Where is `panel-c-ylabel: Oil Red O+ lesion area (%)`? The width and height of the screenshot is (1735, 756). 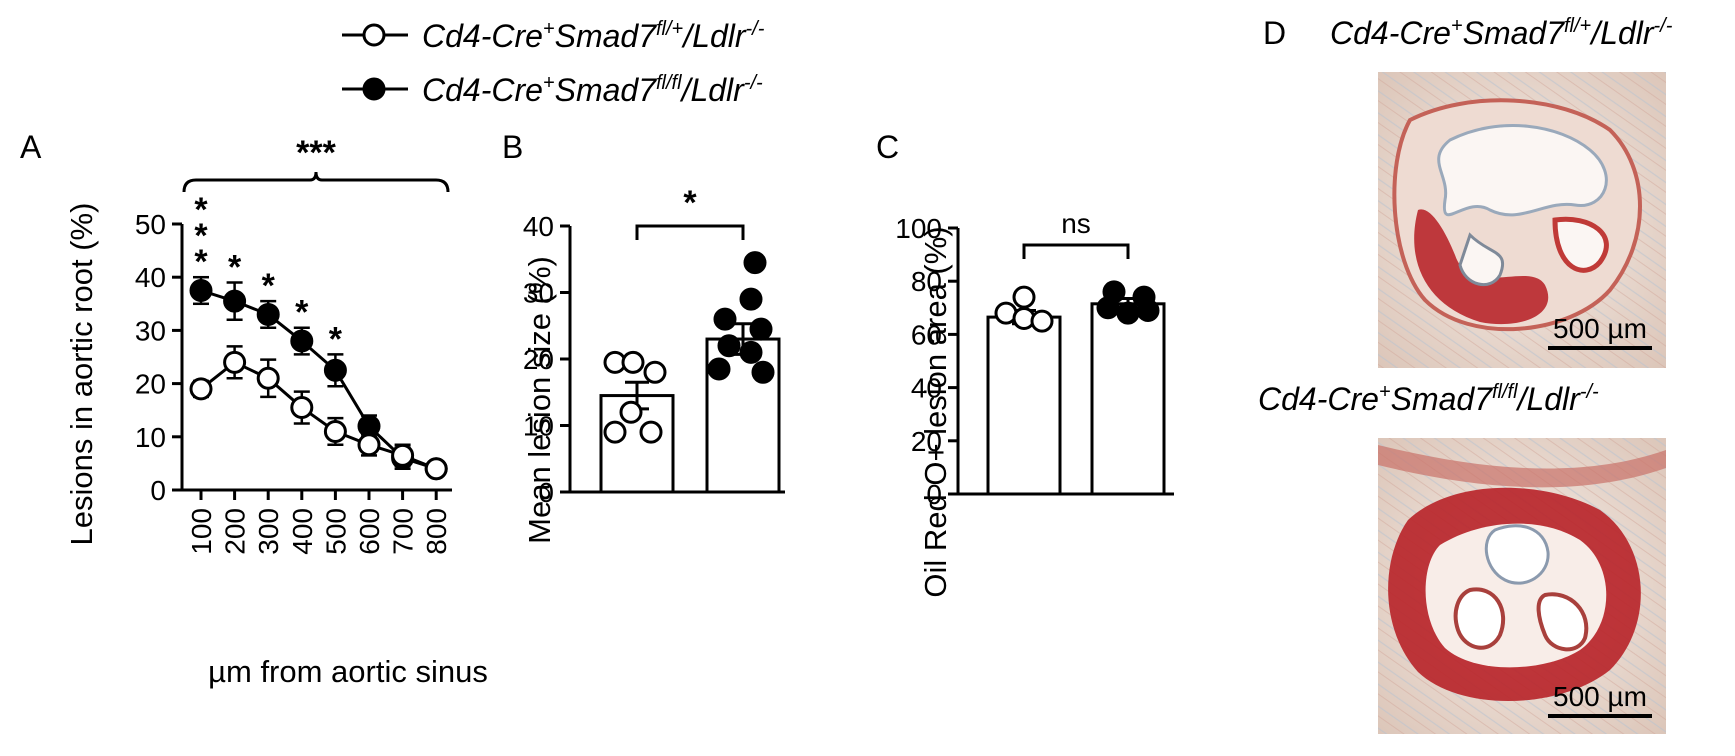
panel-c-ylabel: Oil Red O+ lesion area (%) is located at coordinates (935, 411).